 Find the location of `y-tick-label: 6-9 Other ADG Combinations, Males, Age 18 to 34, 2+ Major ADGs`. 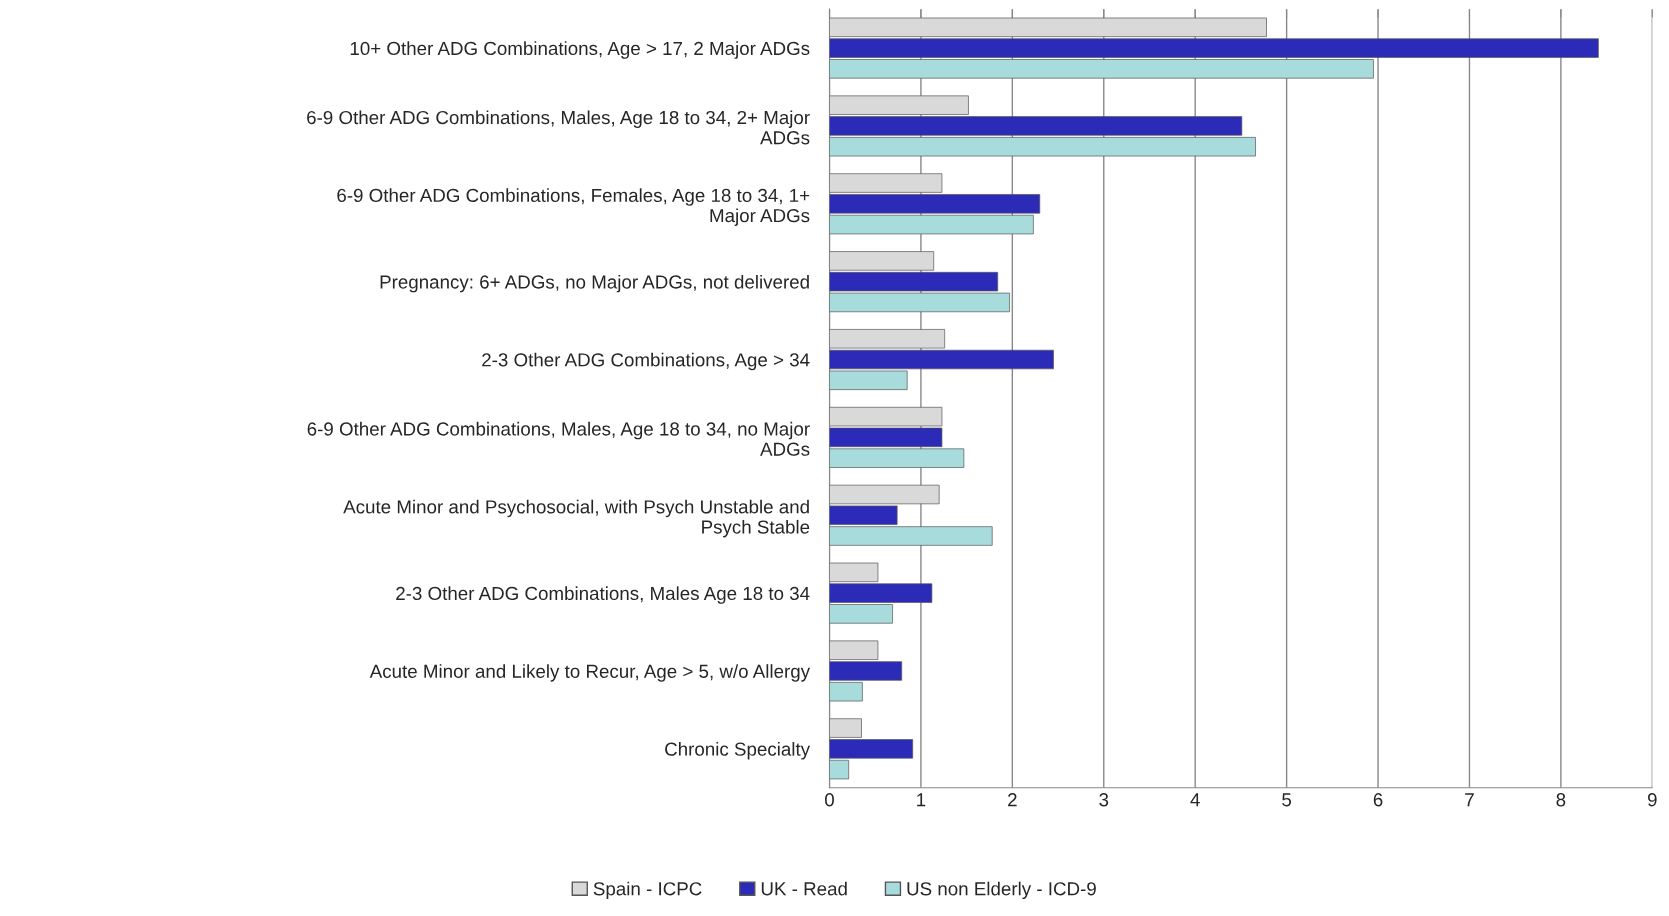

y-tick-label: 6-9 Other ADG Combinations, Males, Age 18 to 34, 2+ Major ADGs is located at coordinates (558, 127).